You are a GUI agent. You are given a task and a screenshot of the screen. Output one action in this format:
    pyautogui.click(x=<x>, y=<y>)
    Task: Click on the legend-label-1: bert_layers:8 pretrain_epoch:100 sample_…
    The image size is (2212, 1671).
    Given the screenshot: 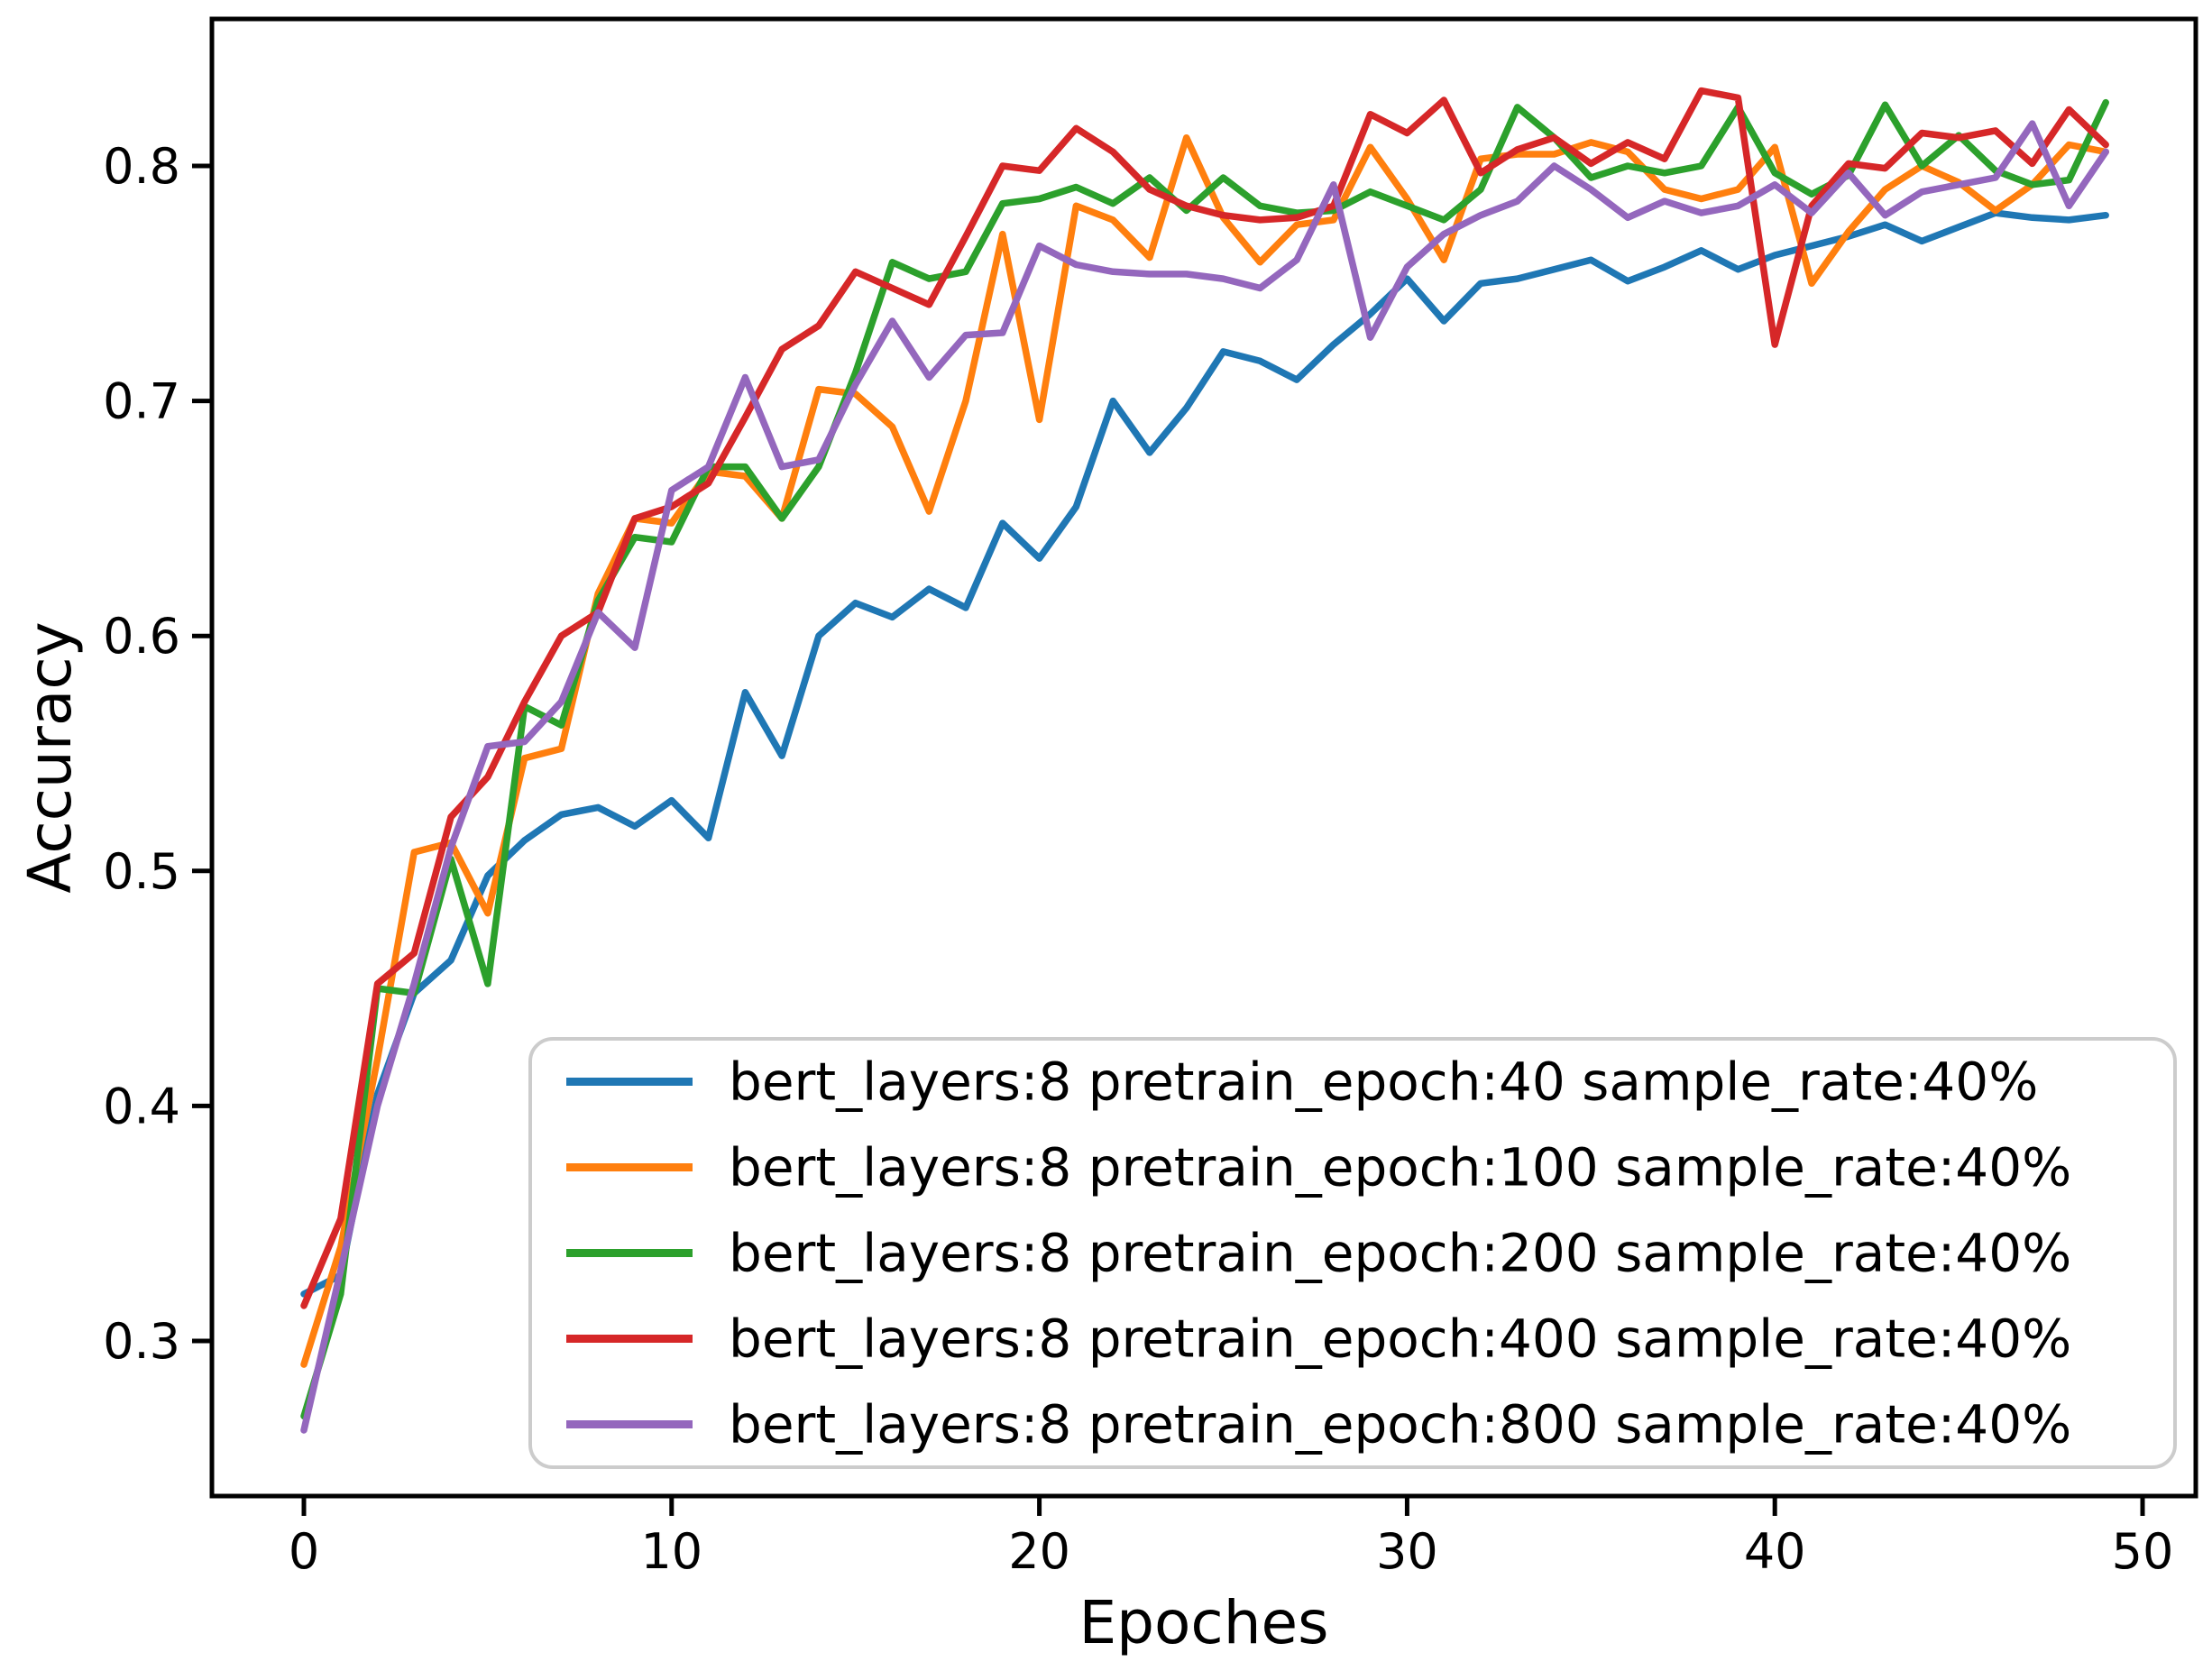 What is the action you would take?
    pyautogui.click(x=1400, y=1167)
    